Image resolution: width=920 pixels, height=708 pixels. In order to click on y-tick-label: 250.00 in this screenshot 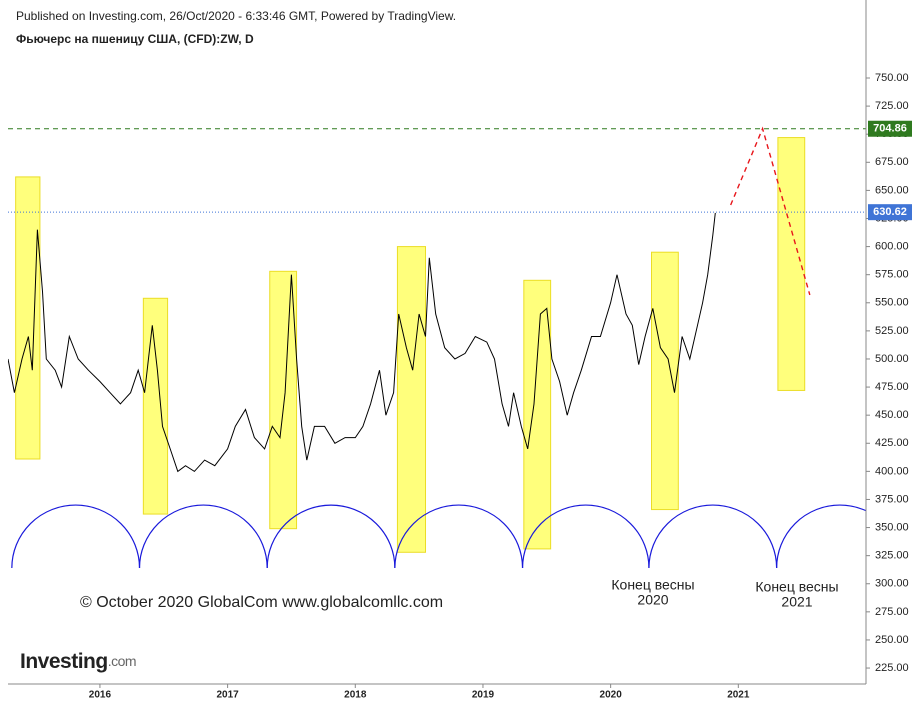, I will do `click(892, 640)`.